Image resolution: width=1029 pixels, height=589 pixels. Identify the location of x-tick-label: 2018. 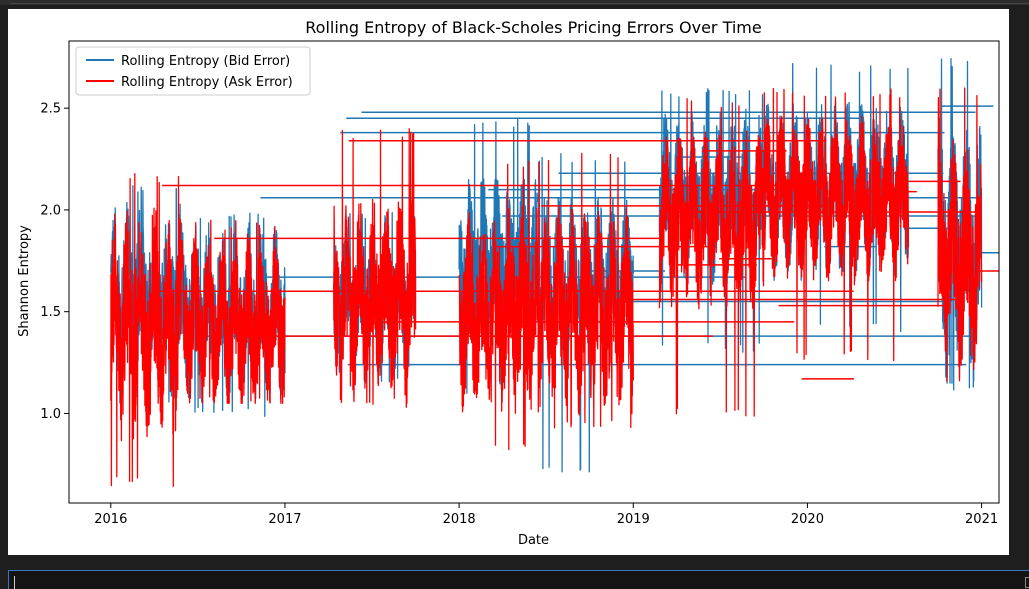
(459, 519).